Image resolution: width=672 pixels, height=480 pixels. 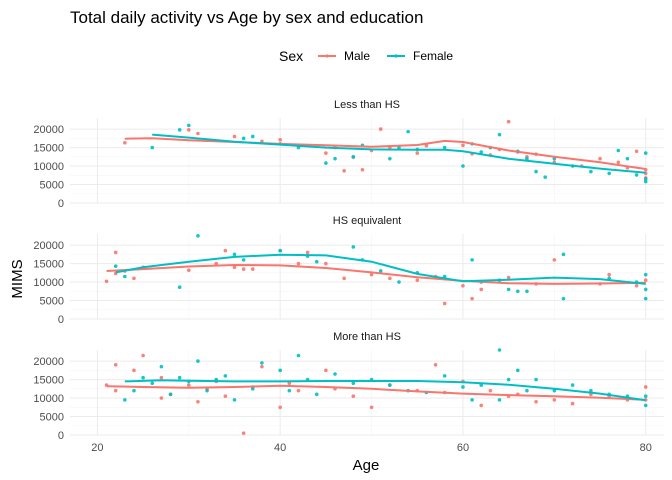 What do you see at coordinates (357, 56) in the screenshot?
I see `legend-label-male: Male` at bounding box center [357, 56].